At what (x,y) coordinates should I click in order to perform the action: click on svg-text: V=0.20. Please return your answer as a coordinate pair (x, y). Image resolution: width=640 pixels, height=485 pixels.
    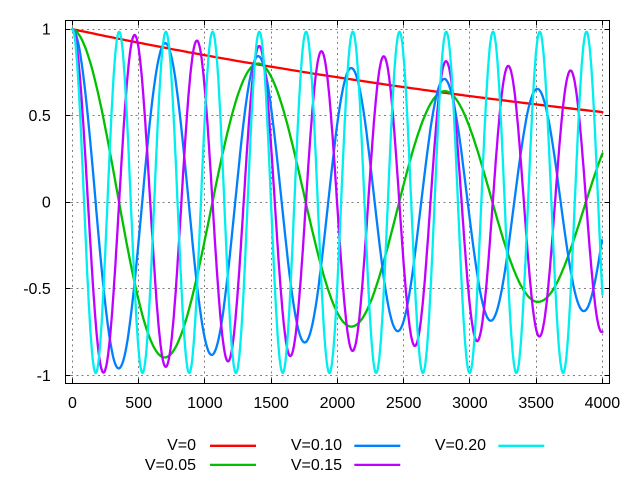
    Looking at the image, I should click on (460, 445).